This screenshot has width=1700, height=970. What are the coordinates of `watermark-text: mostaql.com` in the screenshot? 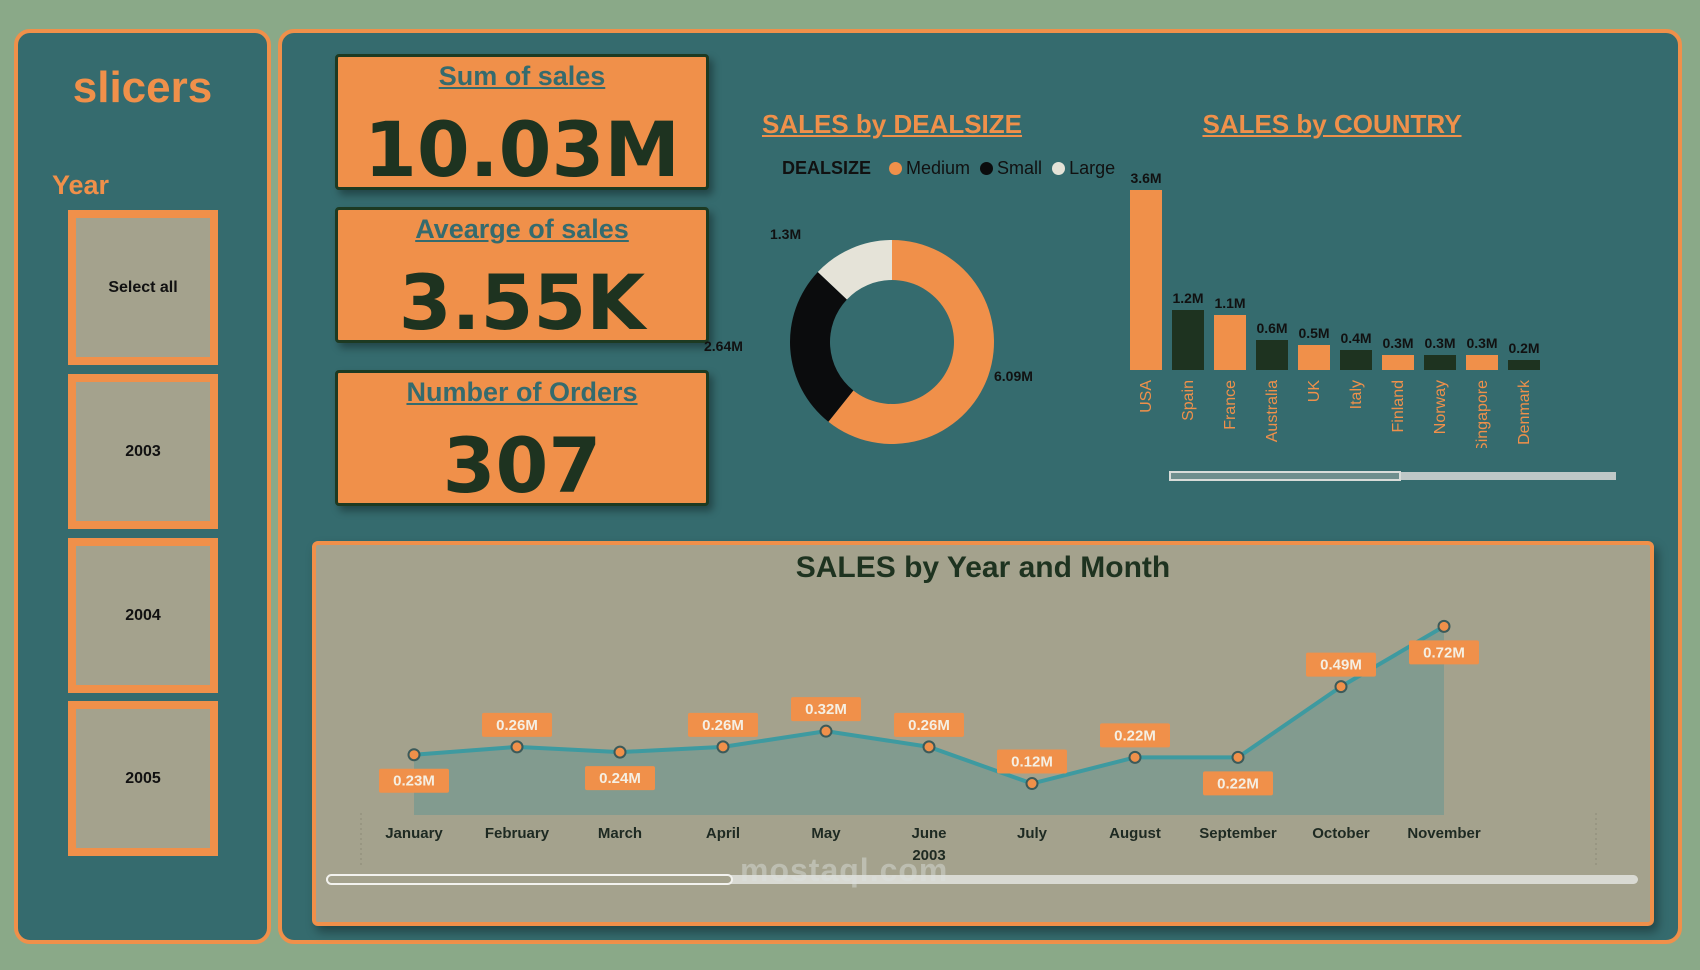 It's located at (844, 870).